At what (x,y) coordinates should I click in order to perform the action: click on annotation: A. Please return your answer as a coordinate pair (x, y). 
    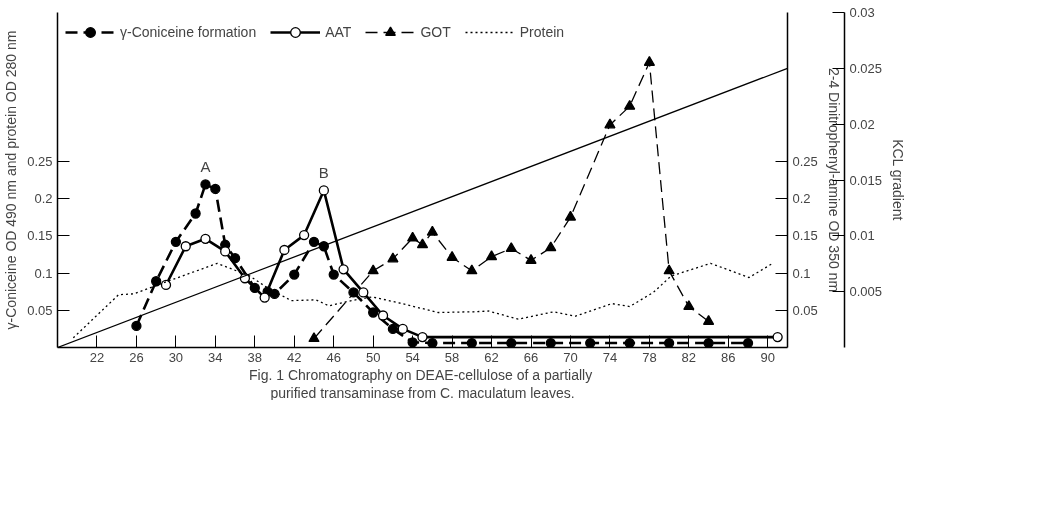
    Looking at the image, I should click on (205, 167).